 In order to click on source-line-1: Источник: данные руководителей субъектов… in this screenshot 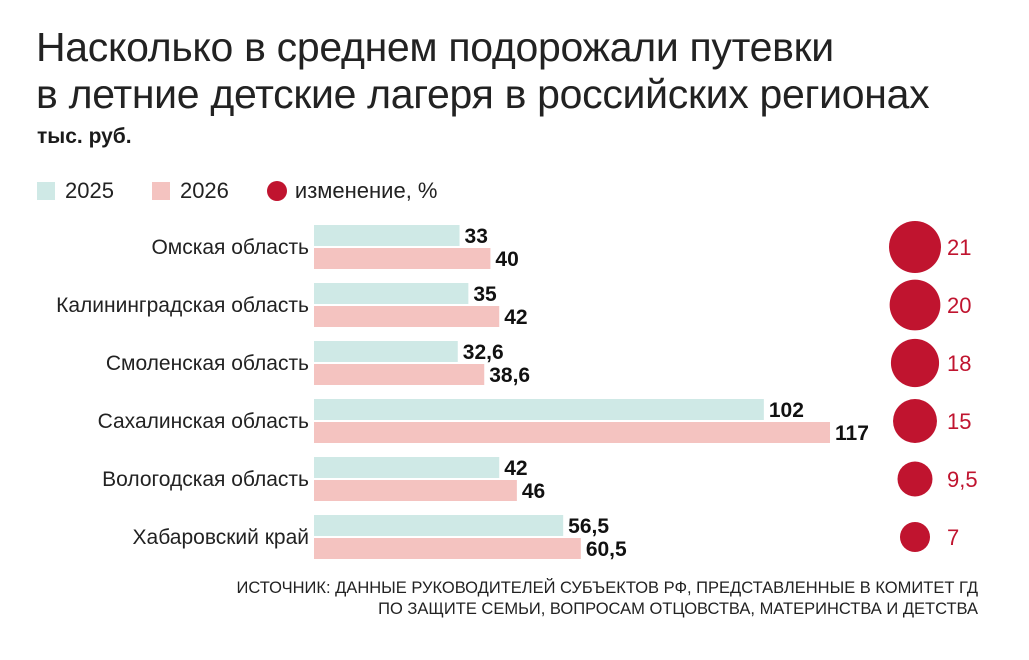, I will do `click(607, 588)`.